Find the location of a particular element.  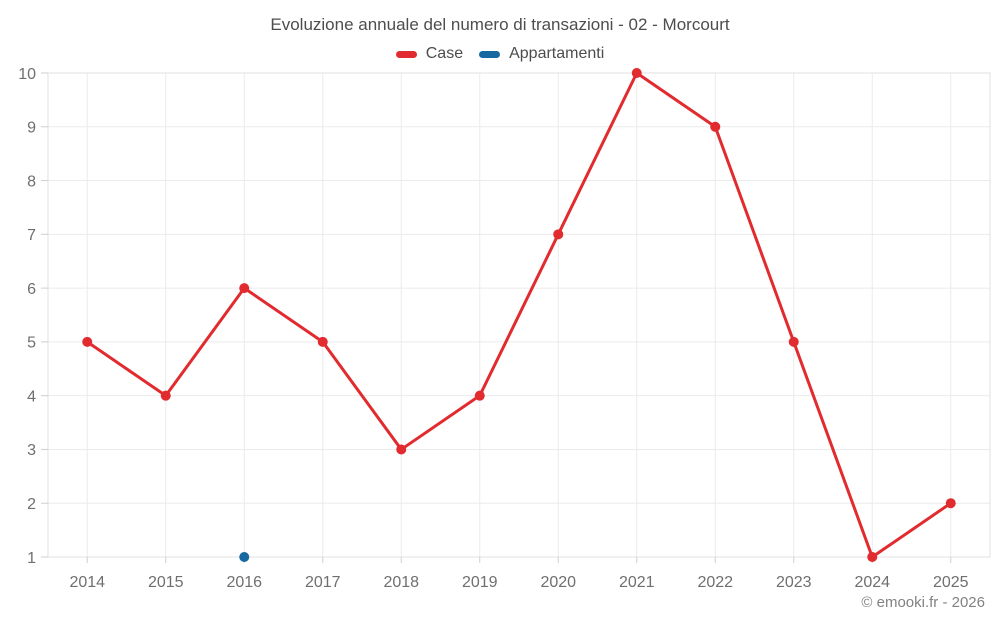

case-point-2015 is located at coordinates (165, 395).